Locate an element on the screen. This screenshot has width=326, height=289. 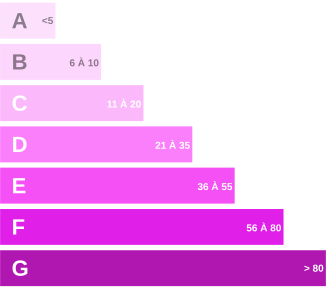
annotation: 56 À 80 is located at coordinates (263, 227).